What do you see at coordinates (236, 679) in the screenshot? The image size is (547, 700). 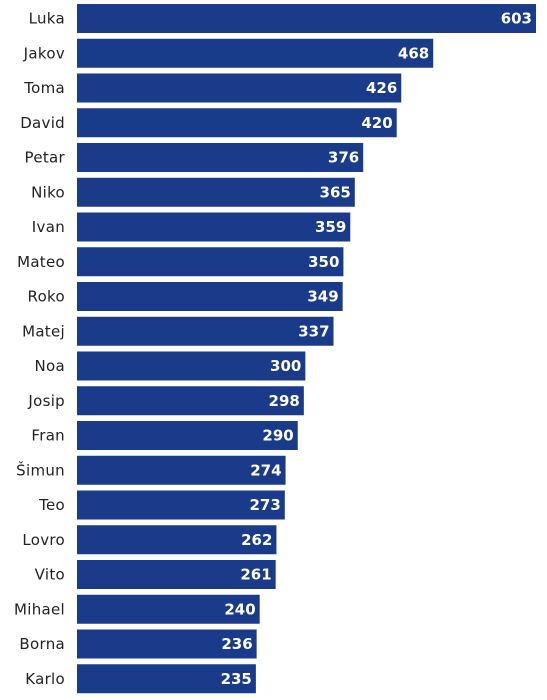 I see `value-label-19: 235` at bounding box center [236, 679].